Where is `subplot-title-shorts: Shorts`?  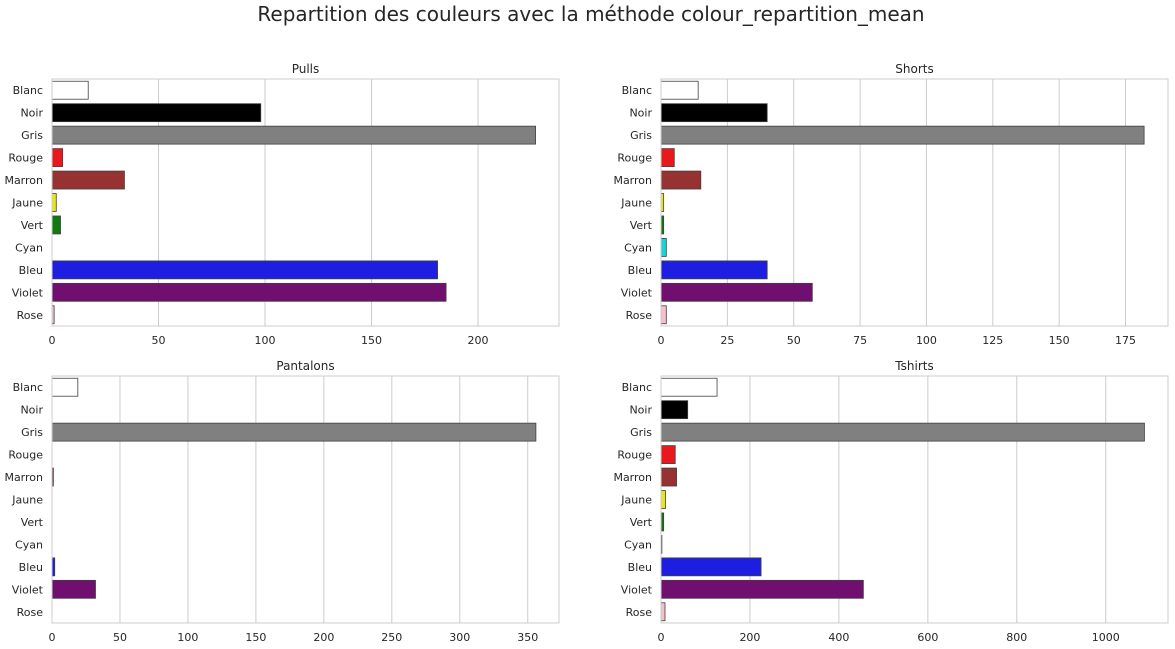 subplot-title-shorts: Shorts is located at coordinates (914, 69).